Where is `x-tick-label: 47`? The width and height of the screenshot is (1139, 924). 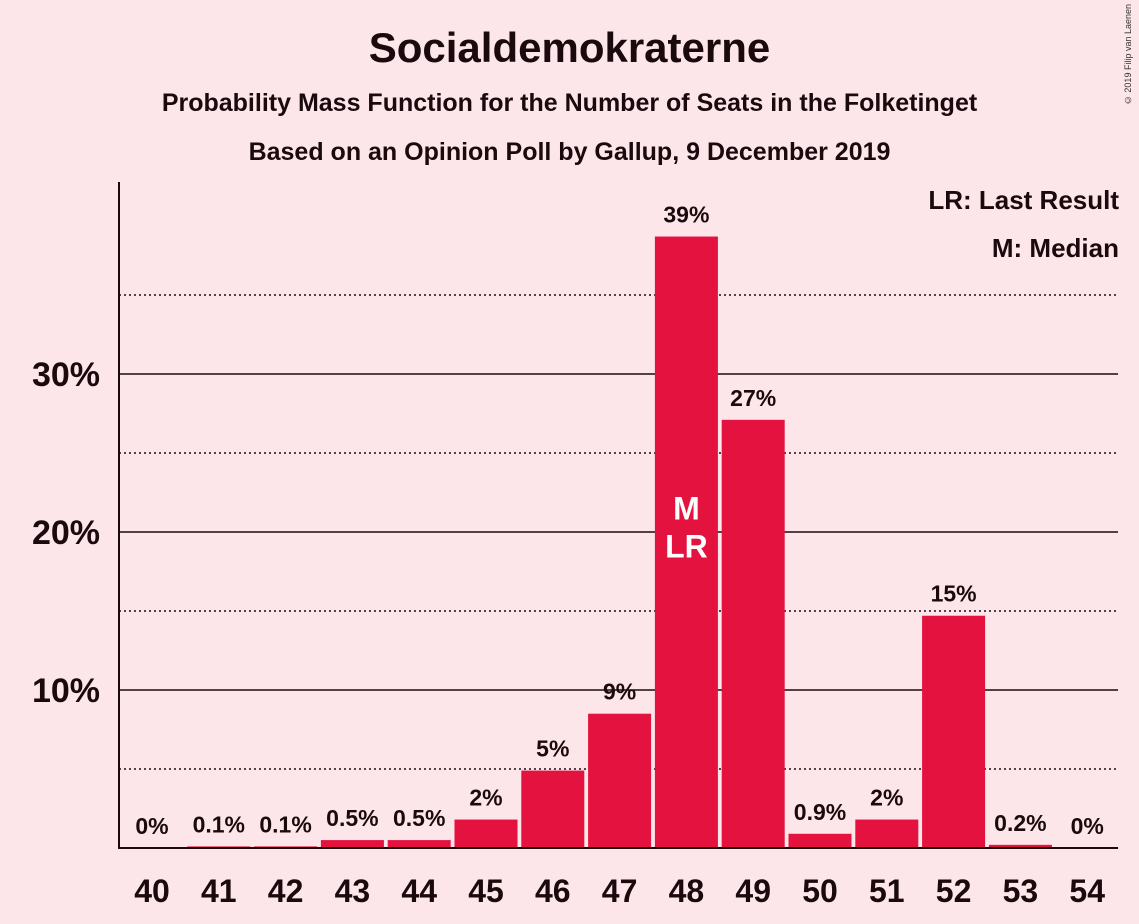
x-tick-label: 47 is located at coordinates (620, 891).